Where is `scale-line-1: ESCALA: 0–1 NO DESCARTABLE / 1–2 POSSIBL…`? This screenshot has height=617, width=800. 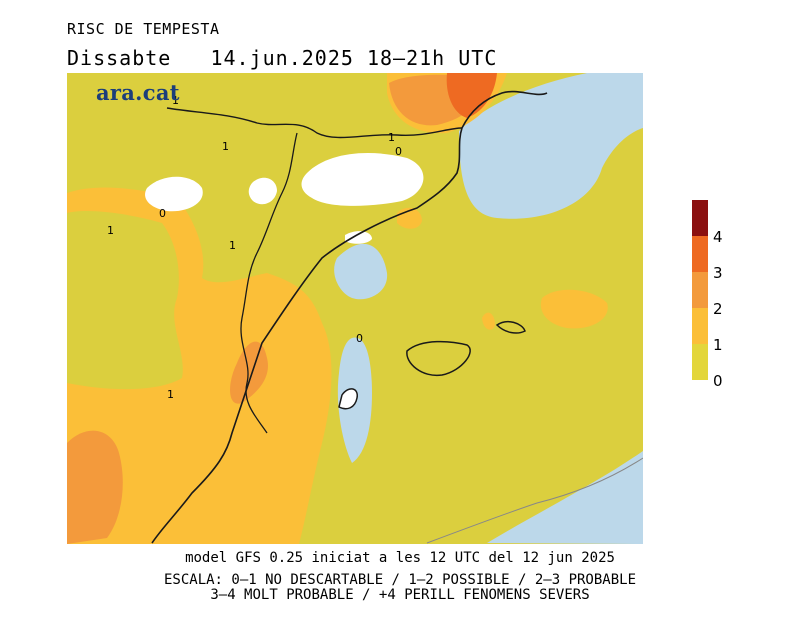 scale-line-1: ESCALA: 0–1 NO DESCARTABLE / 1–2 POSSIBL… is located at coordinates (399, 580).